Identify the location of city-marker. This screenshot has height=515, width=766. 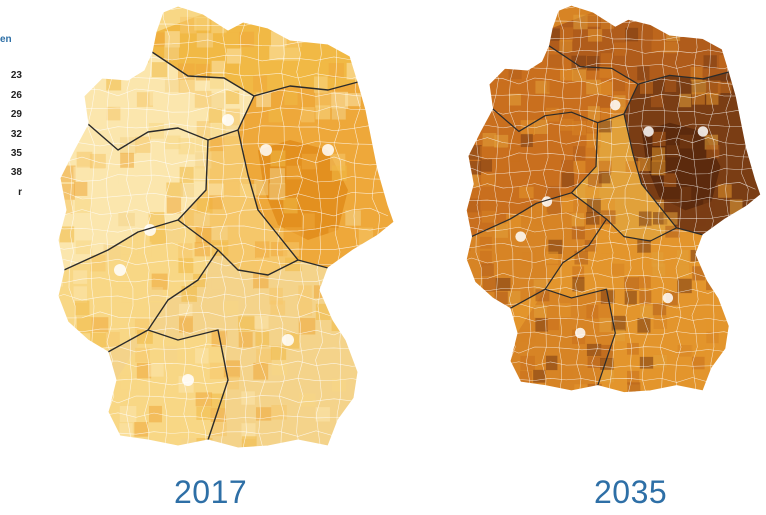
(615, 105).